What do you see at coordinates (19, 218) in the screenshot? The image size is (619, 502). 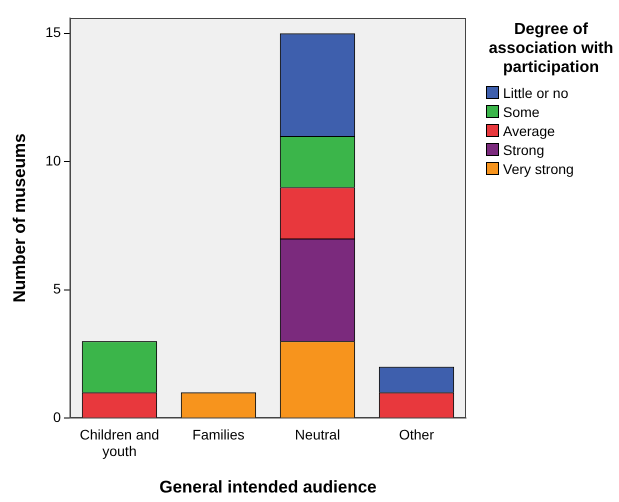 I see `y-axis-title: Number of museums` at bounding box center [19, 218].